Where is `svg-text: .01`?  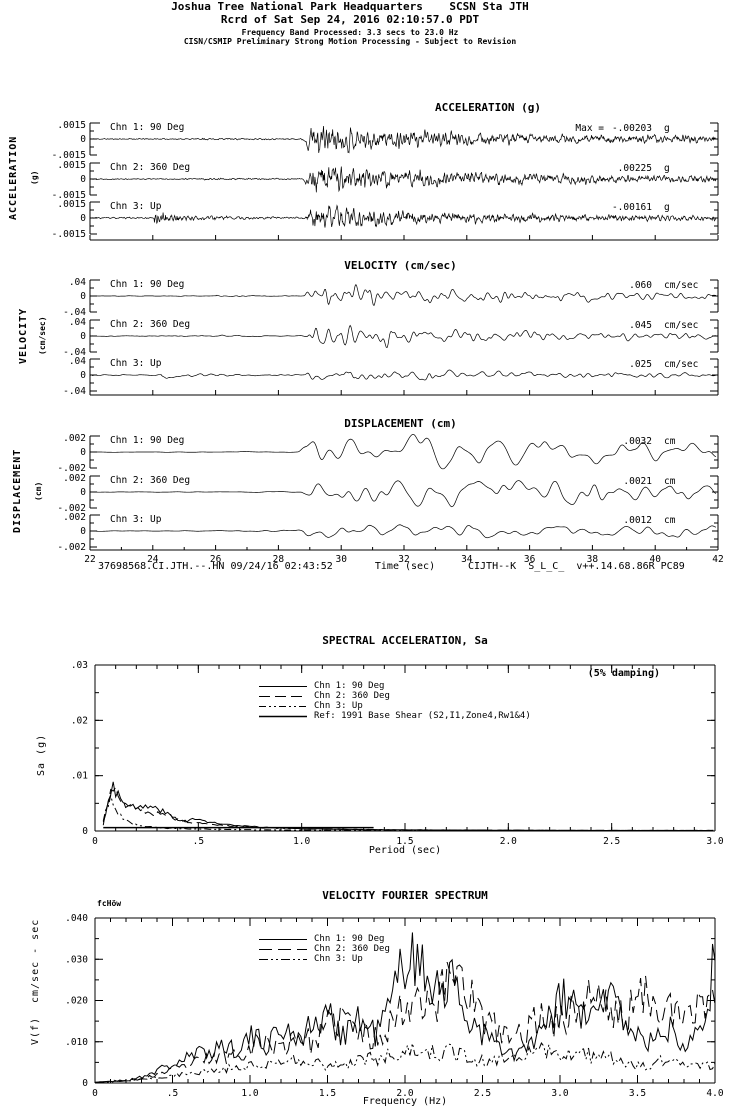
svg-text: .01 is located at coordinates (79, 776).